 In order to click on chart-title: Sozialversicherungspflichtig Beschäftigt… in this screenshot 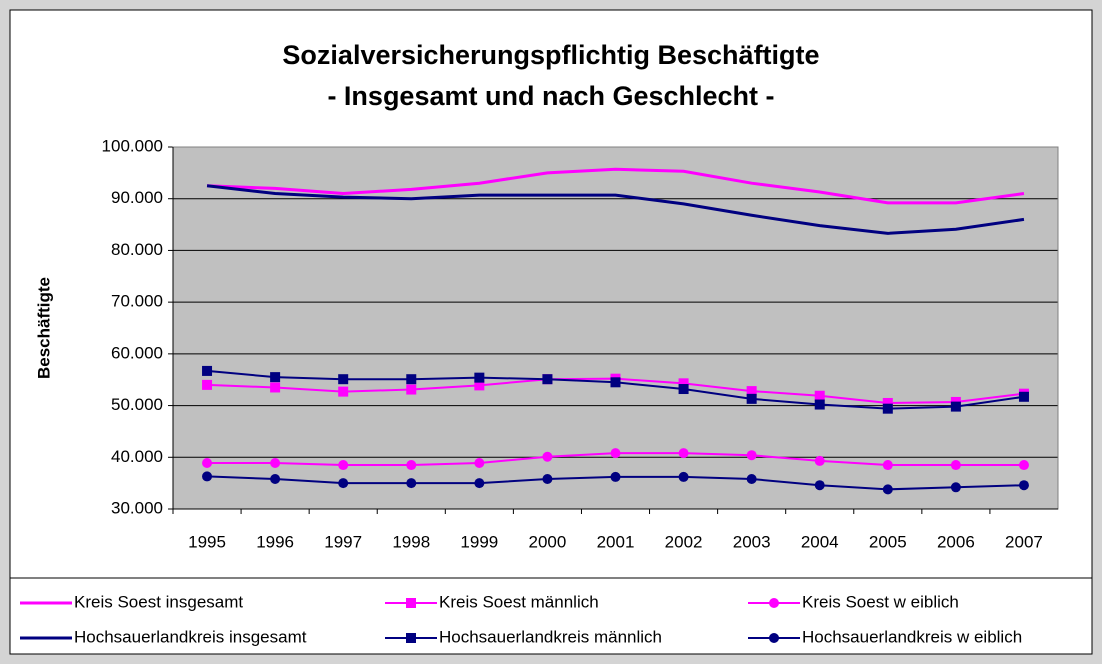, I will do `click(550, 55)`.